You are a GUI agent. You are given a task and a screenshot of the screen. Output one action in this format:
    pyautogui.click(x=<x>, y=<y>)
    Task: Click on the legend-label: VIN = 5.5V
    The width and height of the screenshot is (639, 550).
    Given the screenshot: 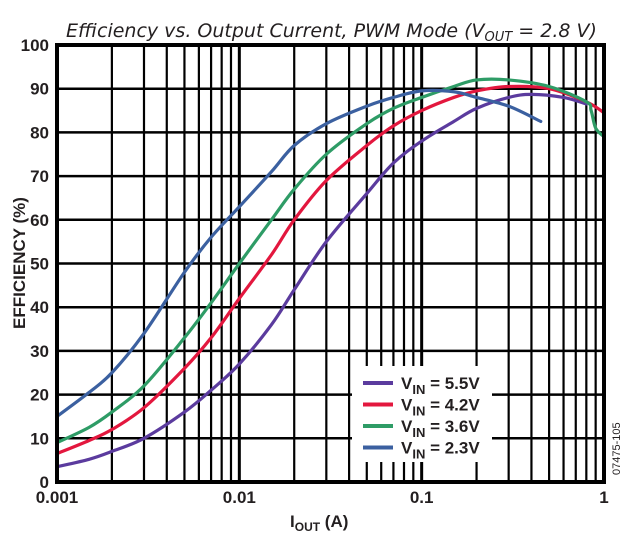 What is the action you would take?
    pyautogui.click(x=440, y=385)
    